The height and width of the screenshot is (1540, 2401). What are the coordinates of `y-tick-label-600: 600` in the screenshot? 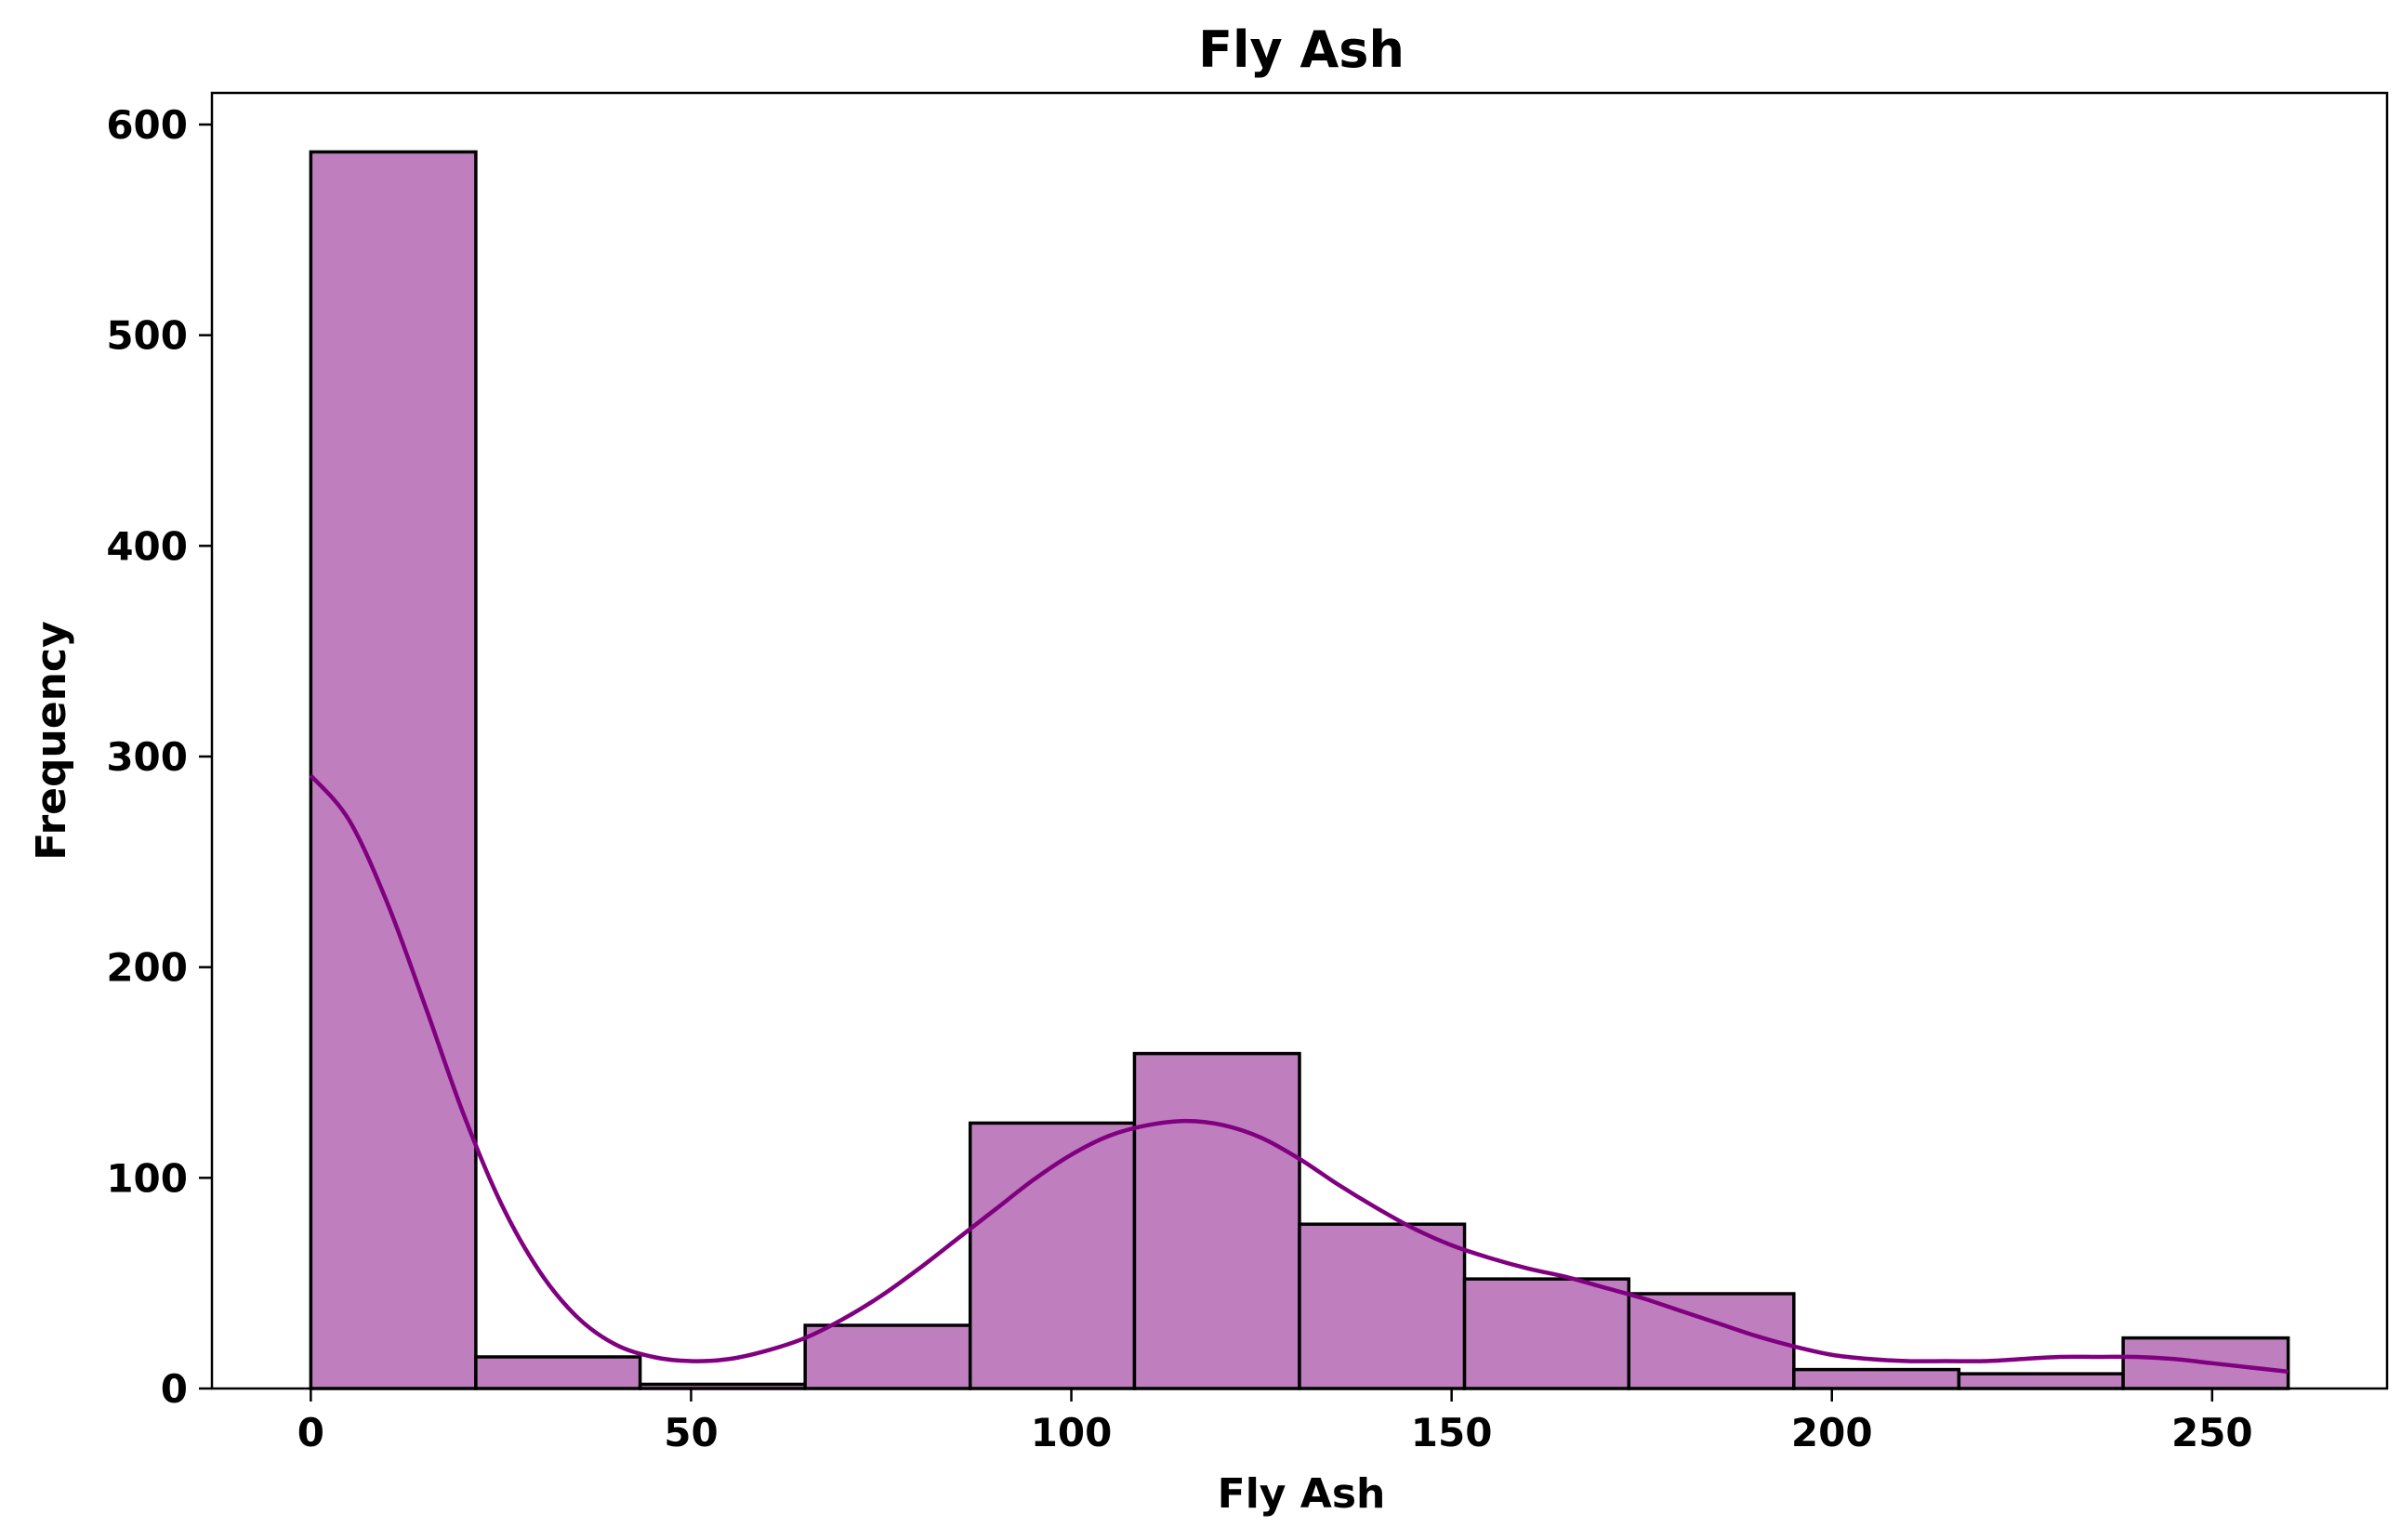 It's located at (147, 125).